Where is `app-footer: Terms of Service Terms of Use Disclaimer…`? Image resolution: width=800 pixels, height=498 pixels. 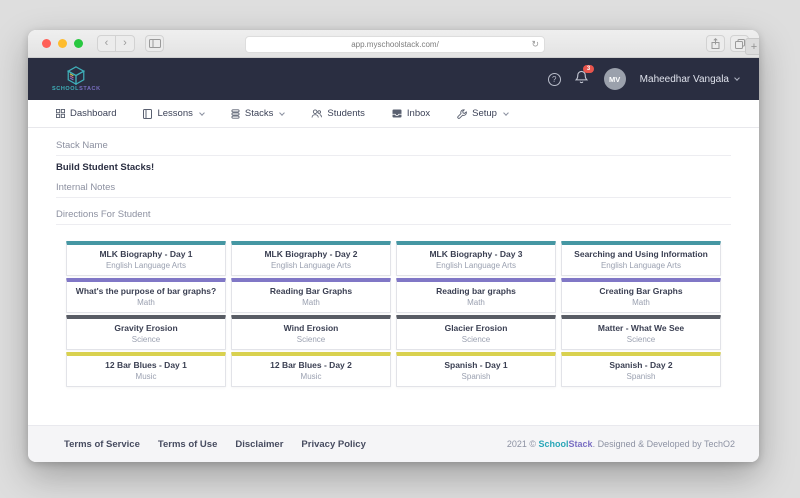 app-footer: Terms of Service Terms of Use Disclaimer… is located at coordinates (393, 443).